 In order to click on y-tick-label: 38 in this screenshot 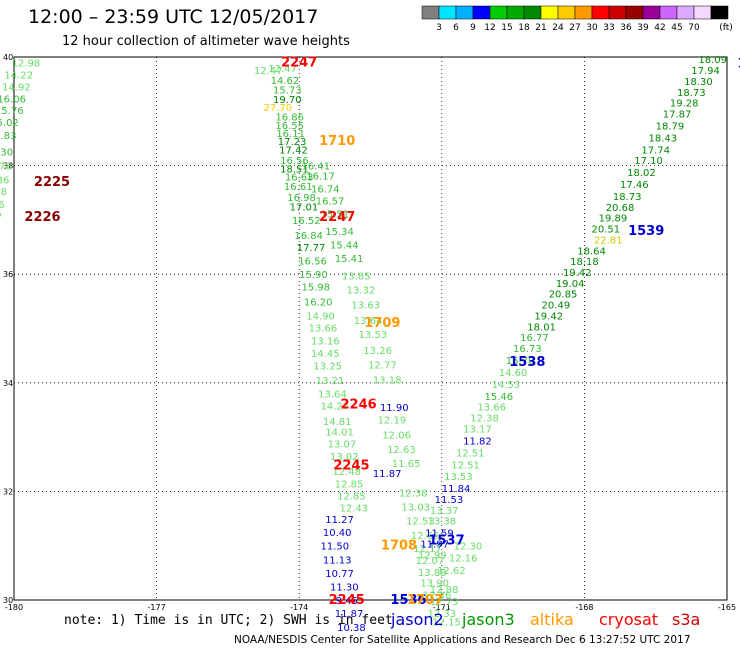, I will do `click(8, 166)`.